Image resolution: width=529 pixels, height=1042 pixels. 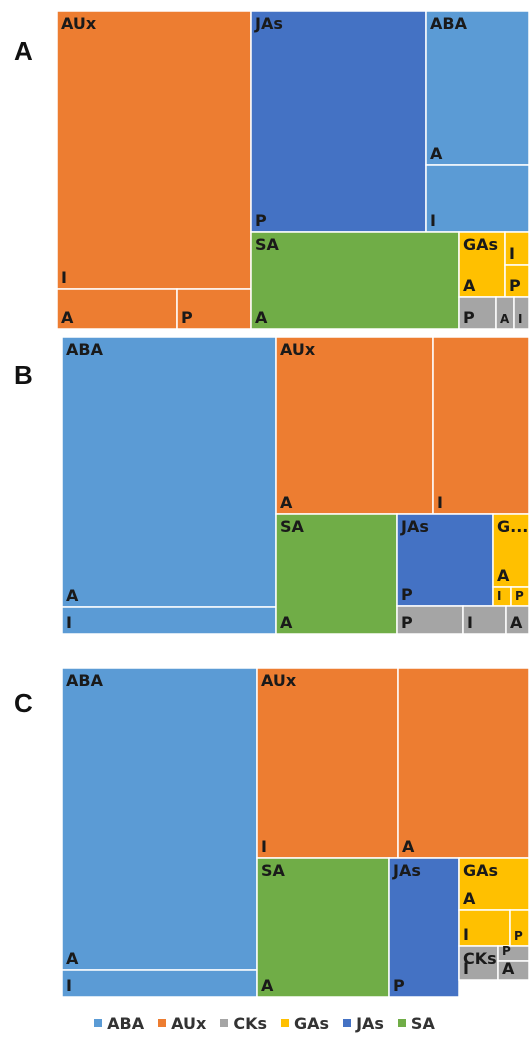 I want to click on treemap-cell-aux-i: AUx I, so click(x=154, y=150).